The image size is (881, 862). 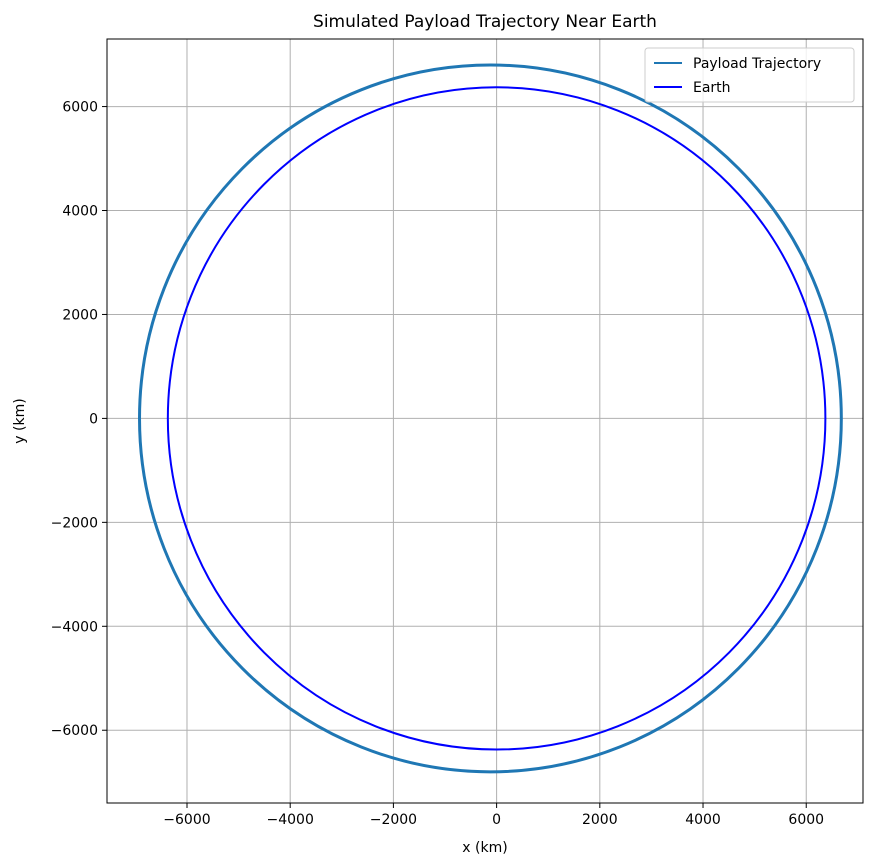 What do you see at coordinates (757, 64) in the screenshot?
I see `legend-label-payload-trajectory: Payload Trajectory` at bounding box center [757, 64].